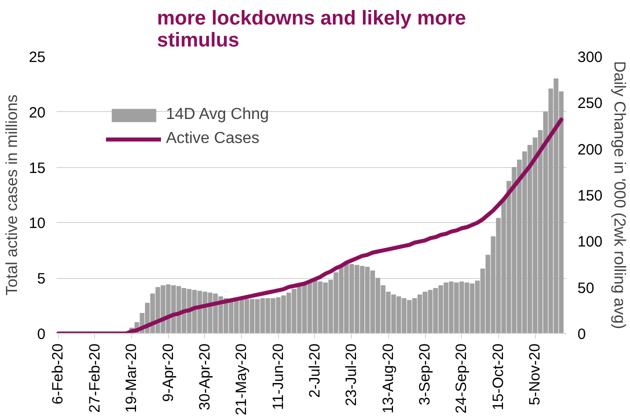 The width and height of the screenshot is (630, 418). What do you see at coordinates (213, 139) in the screenshot?
I see `legend-label: Active Cases` at bounding box center [213, 139].